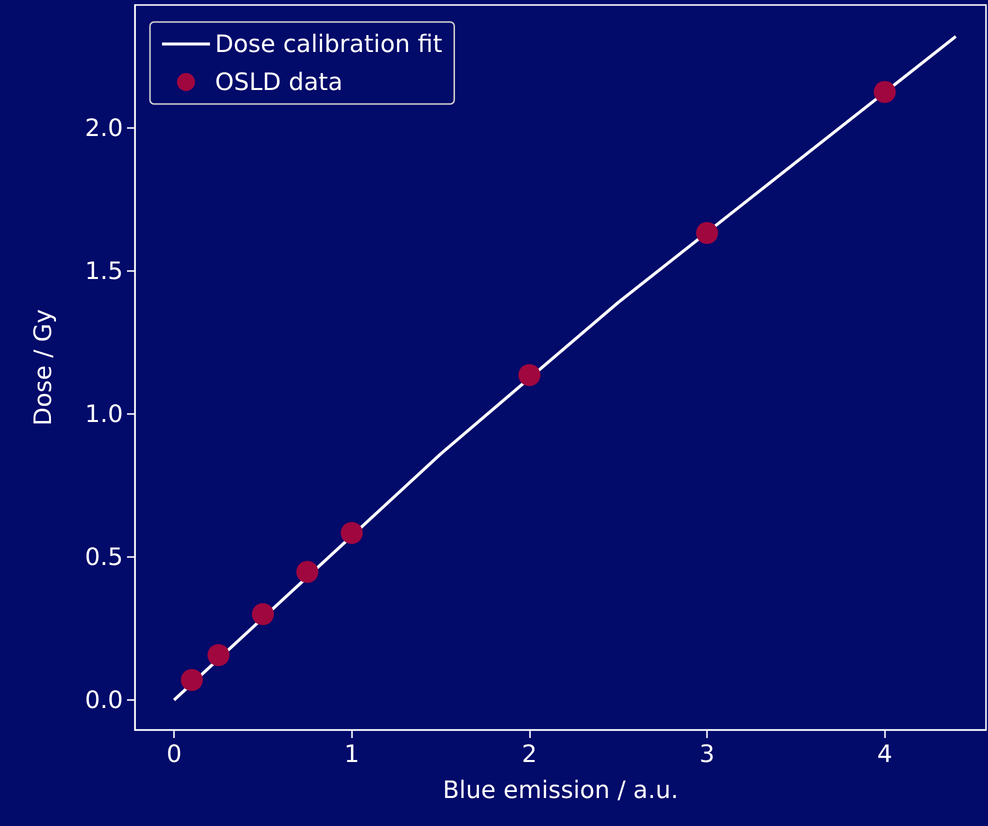  I want to click on y-tick-label: 1.5, so click(103, 270).